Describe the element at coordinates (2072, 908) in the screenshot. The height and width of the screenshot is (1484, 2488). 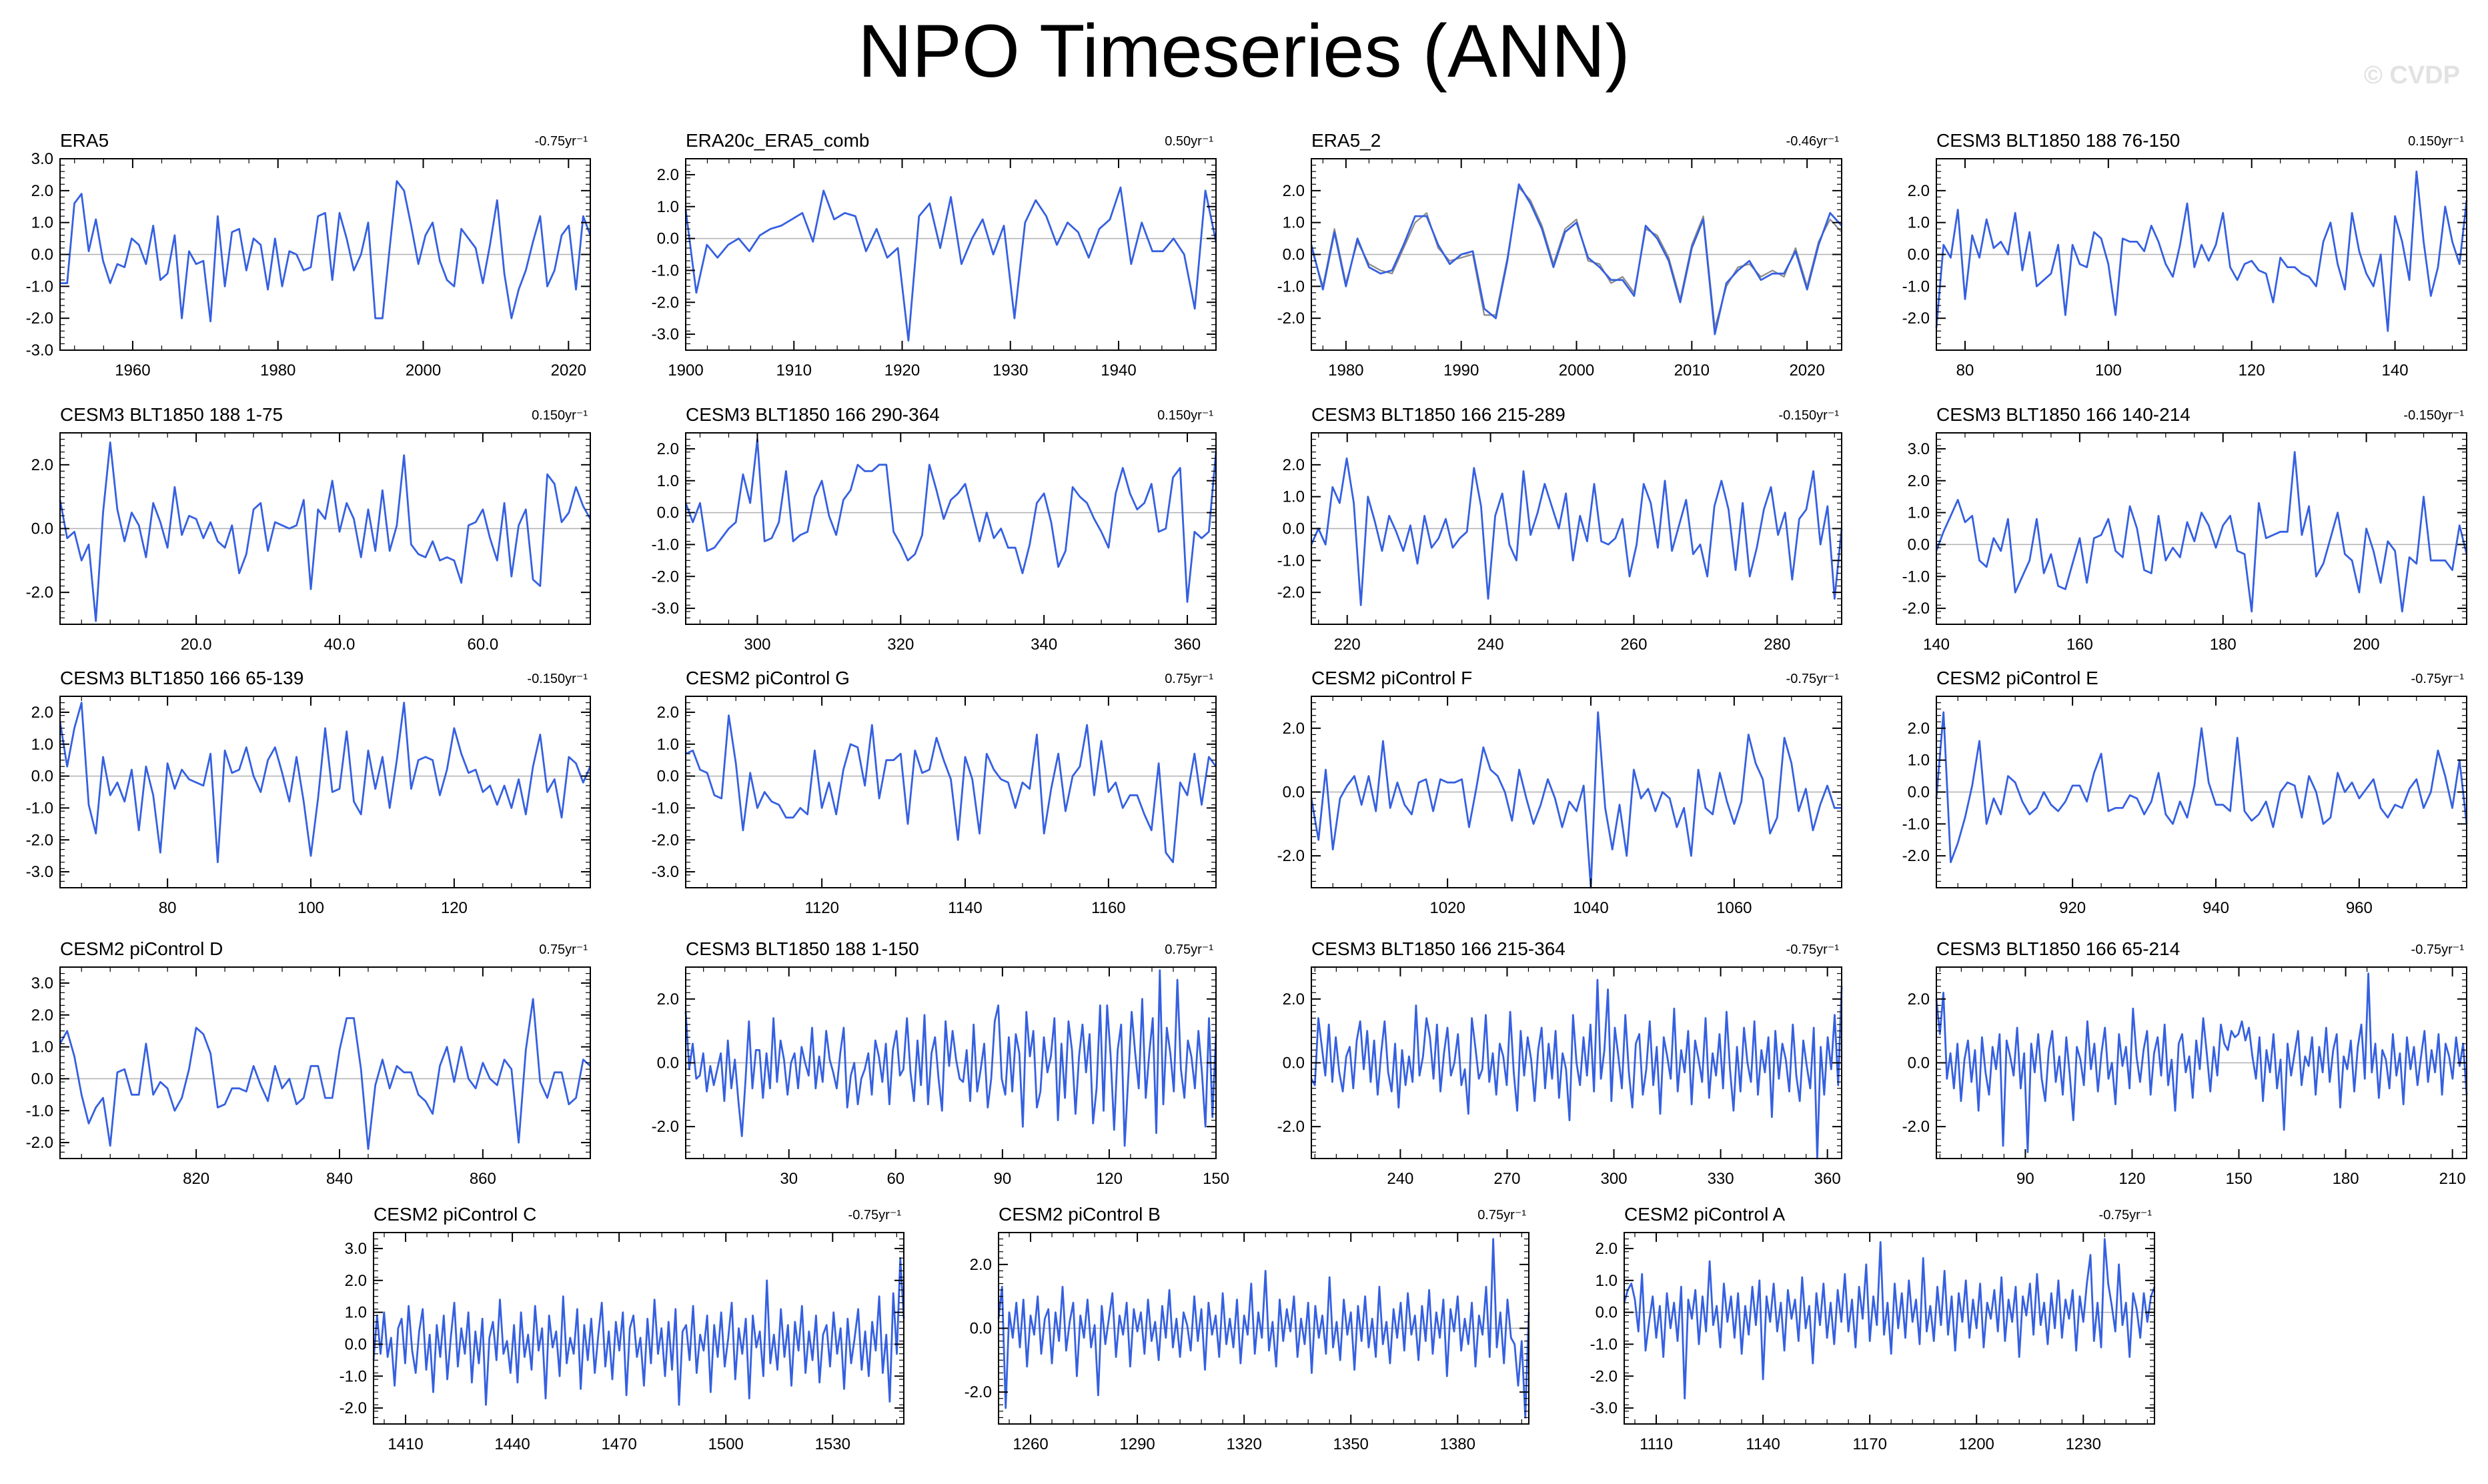
I see `x-tick-label: 920` at that location.